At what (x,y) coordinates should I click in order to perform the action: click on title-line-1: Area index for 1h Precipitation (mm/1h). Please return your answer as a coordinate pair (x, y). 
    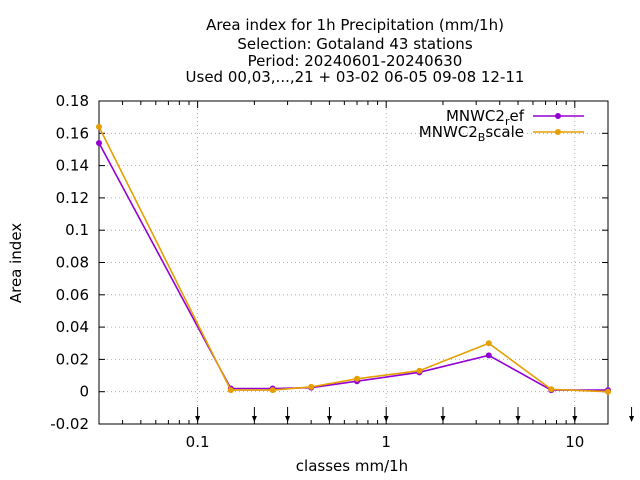
    Looking at the image, I should click on (355, 25).